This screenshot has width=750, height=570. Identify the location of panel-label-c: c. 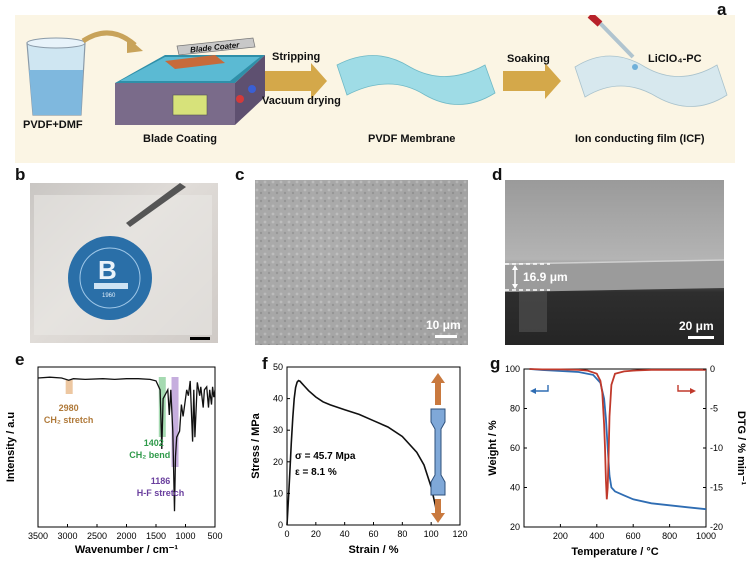
(240, 174).